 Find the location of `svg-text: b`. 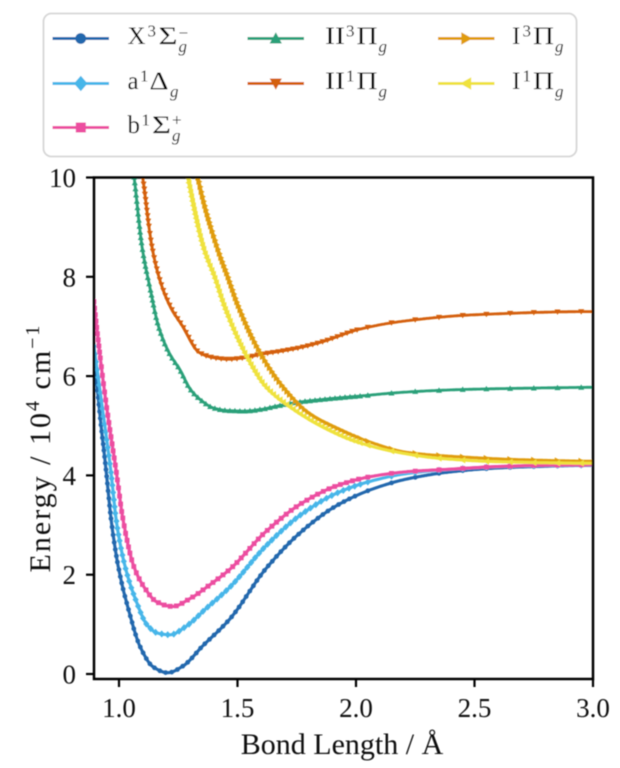

svg-text: b is located at coordinates (134, 125).